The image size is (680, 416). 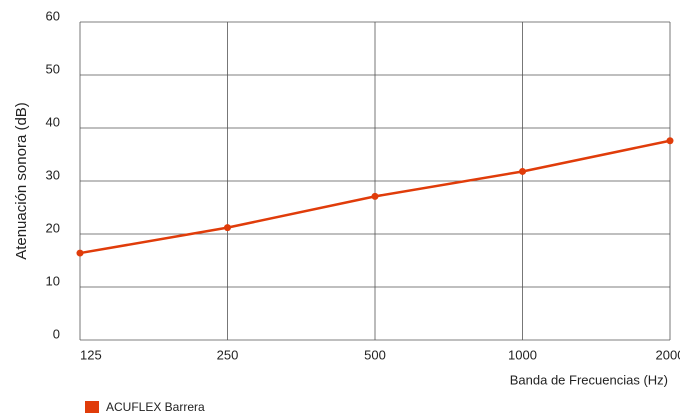 What do you see at coordinates (53, 121) in the screenshot?
I see `y-tick-label: 40` at bounding box center [53, 121].